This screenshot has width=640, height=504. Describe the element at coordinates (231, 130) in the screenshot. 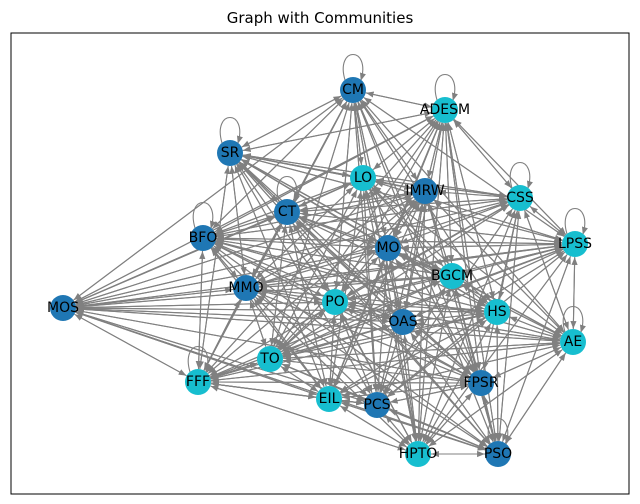

I see `self-loop-sr` at that location.